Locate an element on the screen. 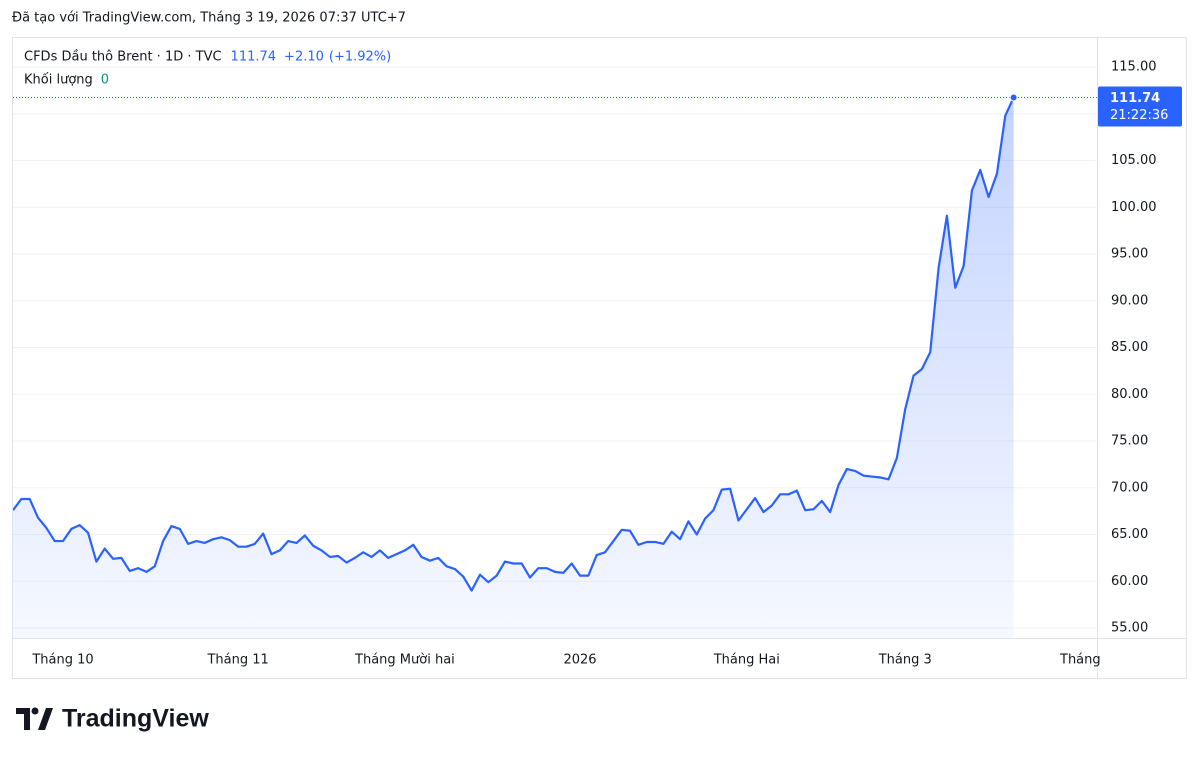  y-tick-label: 65.00 is located at coordinates (1129, 534).